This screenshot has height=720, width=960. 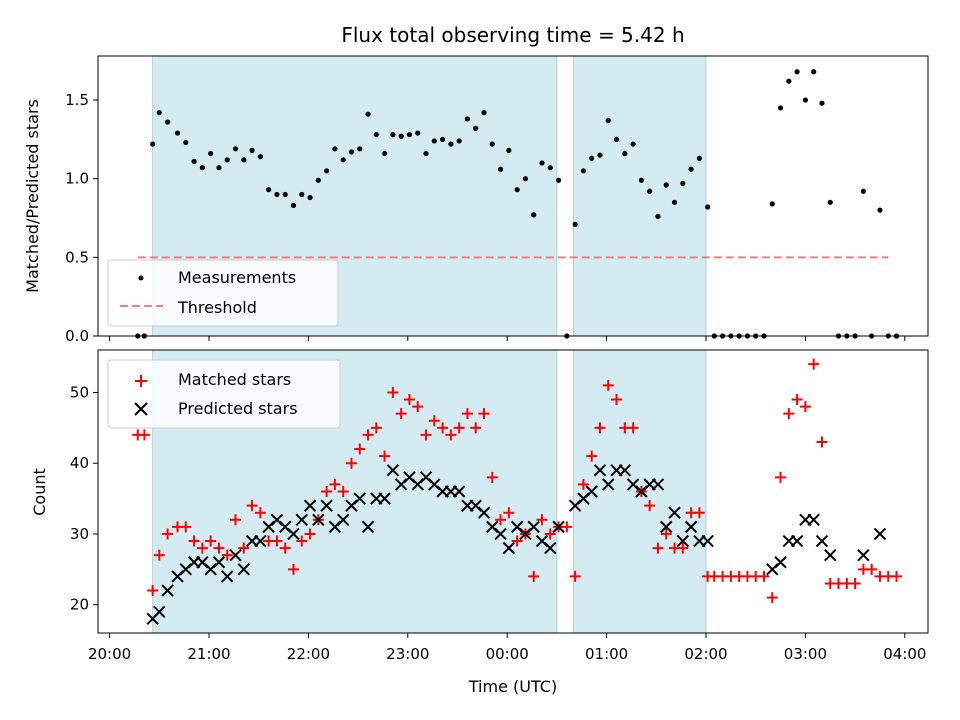 I want to click on count-x-tick-label: 23:00, so click(x=407, y=654).